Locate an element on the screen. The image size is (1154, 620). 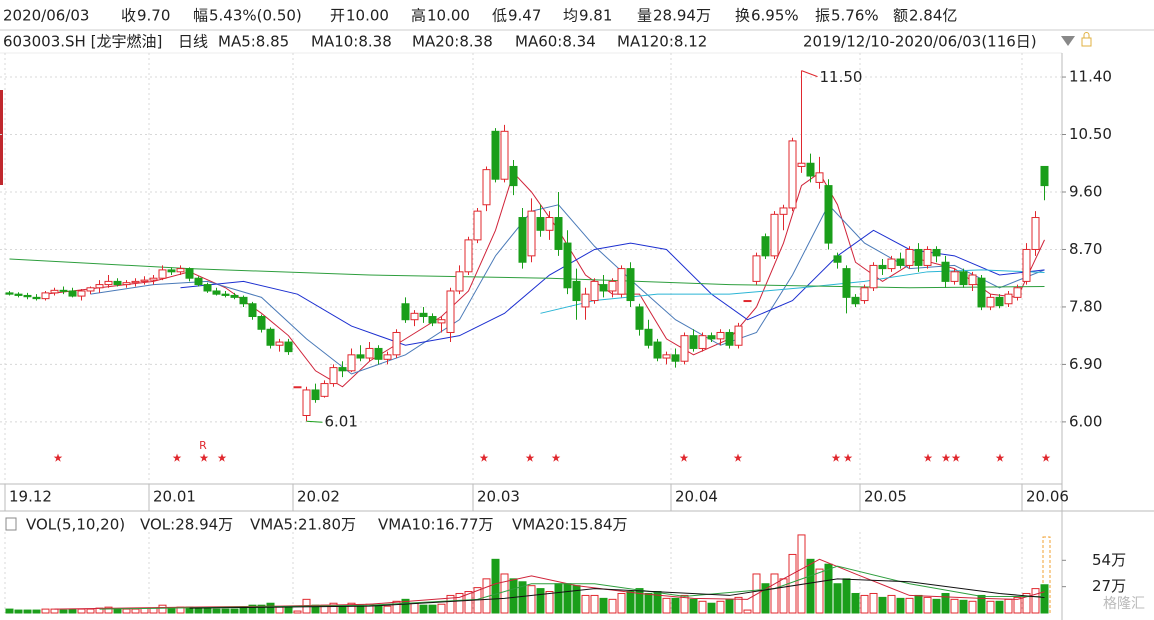
x-tick-label: 20.02 is located at coordinates (318, 497).